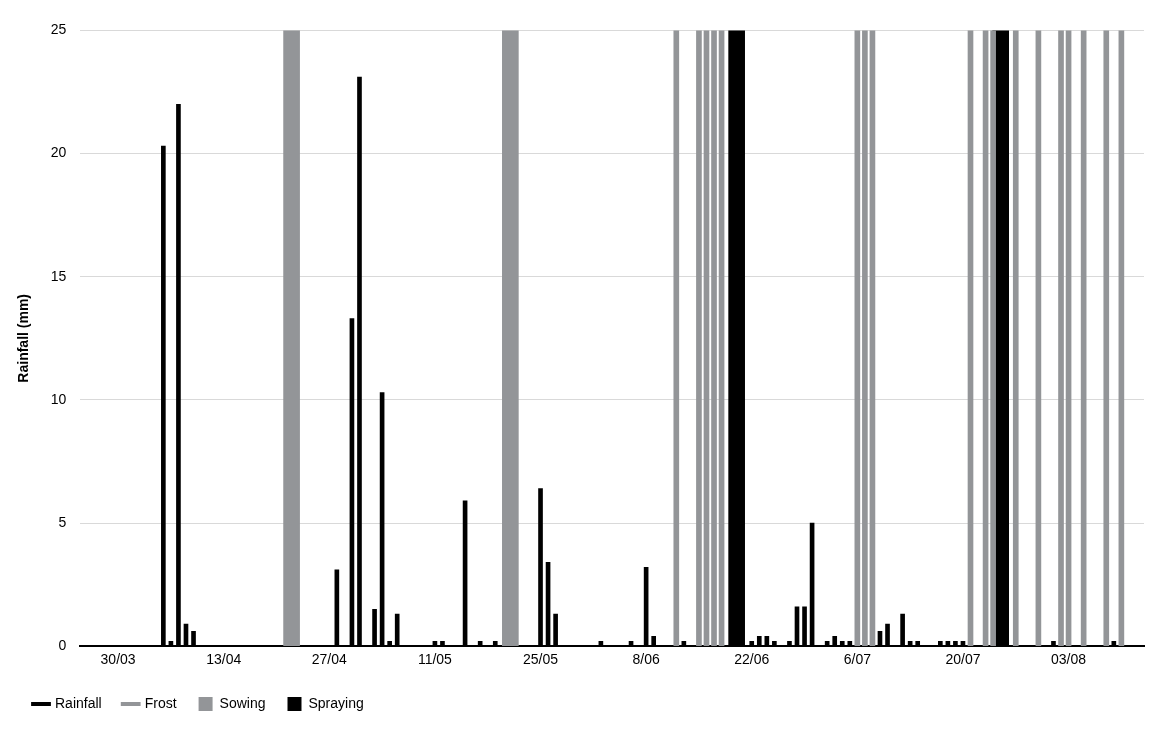  I want to click on y-axis-title: Rainfall (mm), so click(23, 338).